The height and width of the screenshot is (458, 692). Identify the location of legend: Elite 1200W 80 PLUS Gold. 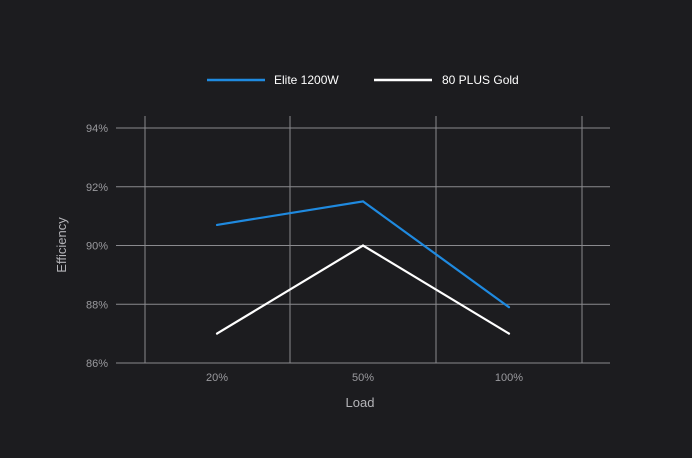
(363, 80).